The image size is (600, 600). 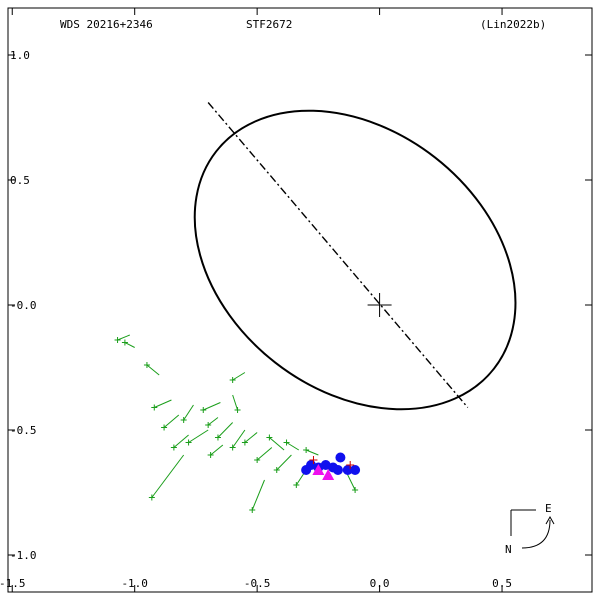 What do you see at coordinates (550, 520) in the screenshot?
I see `compass-arrow-head` at bounding box center [550, 520].